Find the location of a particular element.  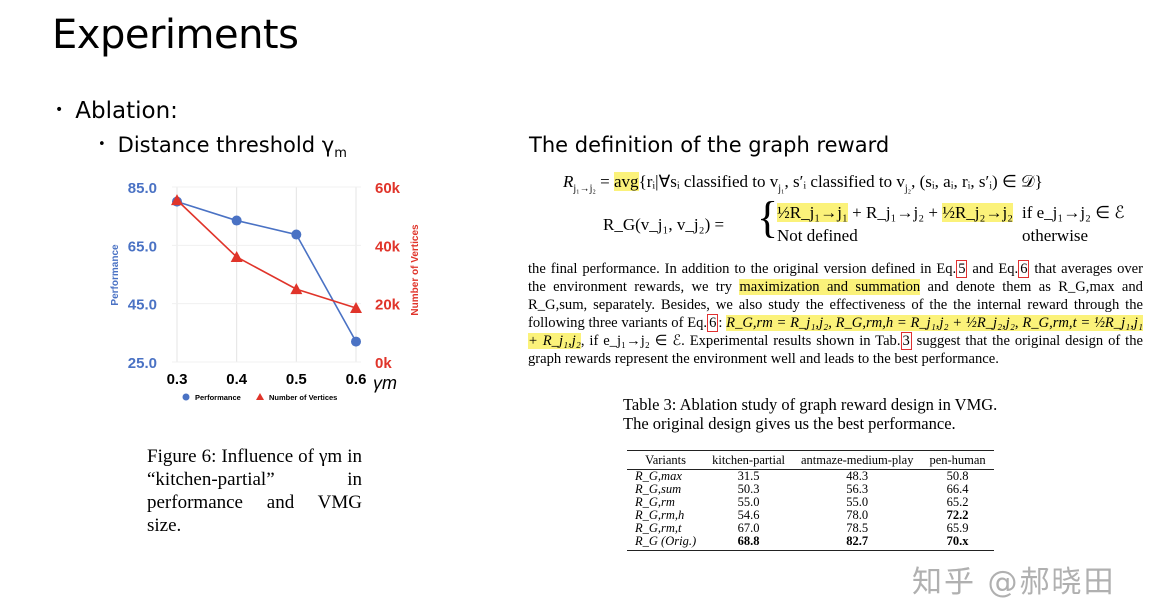

left-tick-label: 25.0 is located at coordinates (142, 363).